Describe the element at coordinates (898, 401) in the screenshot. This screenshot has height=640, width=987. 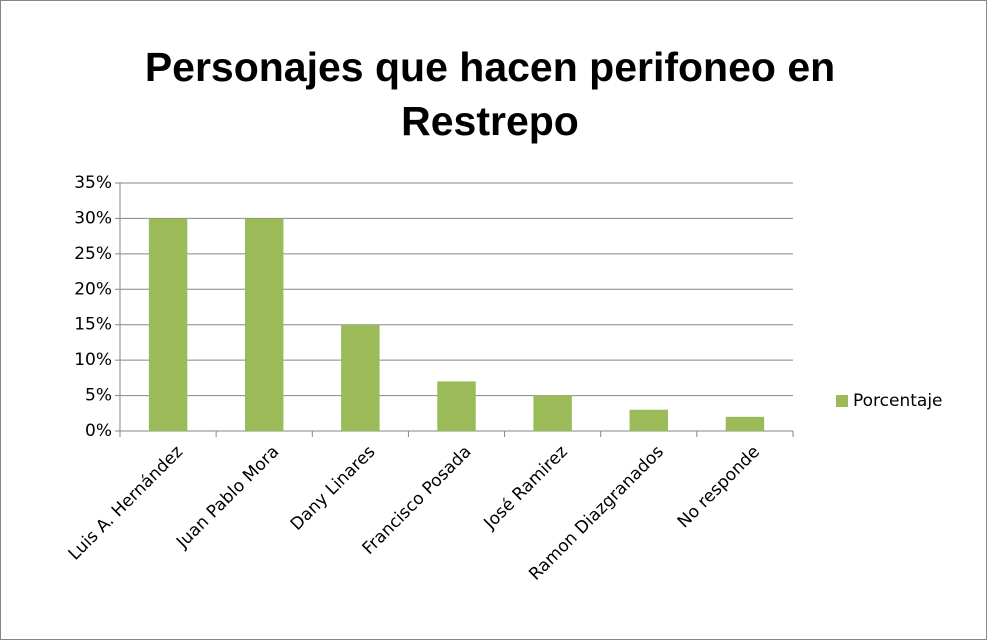
I see `legend-label: Porcentaje` at that location.